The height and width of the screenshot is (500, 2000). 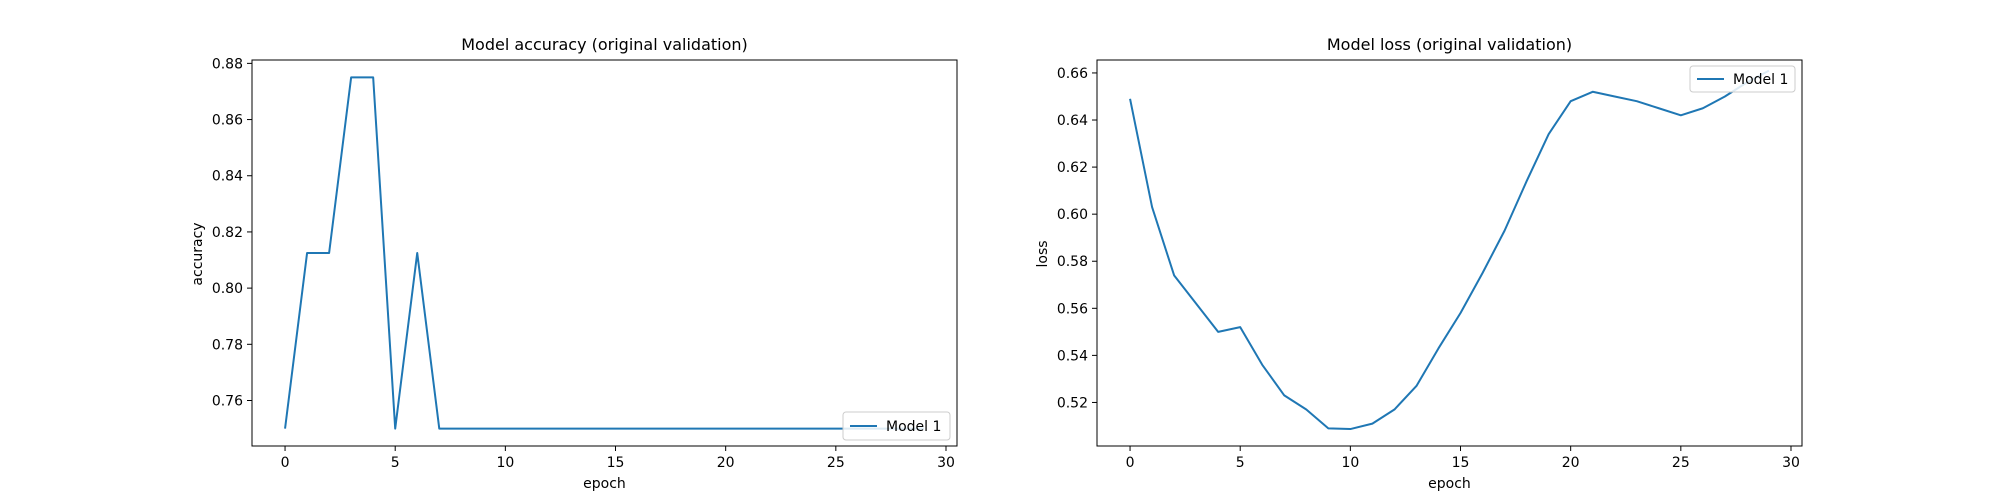 I want to click on y-tick-label: 0.52, so click(x=1072, y=403).